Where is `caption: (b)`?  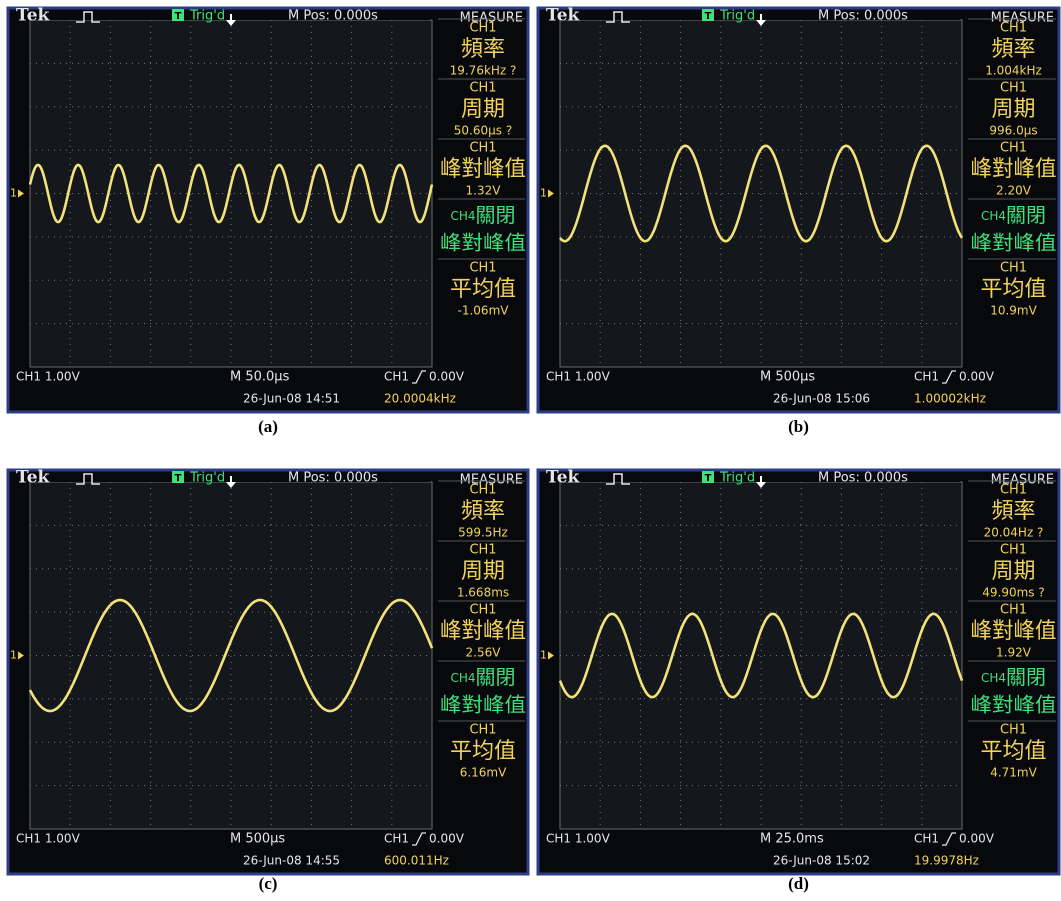
caption: (b) is located at coordinates (798, 426).